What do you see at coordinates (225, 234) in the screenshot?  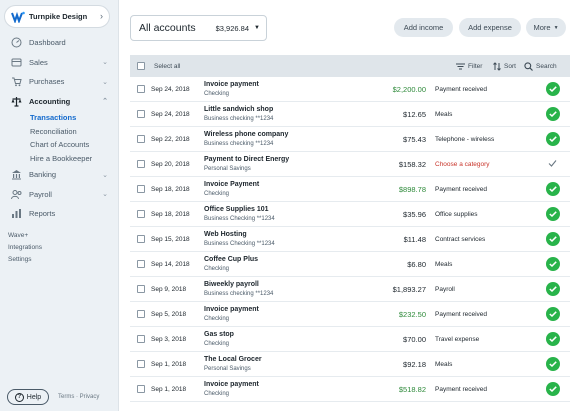 I see `transaction-description: Web Hosting` at bounding box center [225, 234].